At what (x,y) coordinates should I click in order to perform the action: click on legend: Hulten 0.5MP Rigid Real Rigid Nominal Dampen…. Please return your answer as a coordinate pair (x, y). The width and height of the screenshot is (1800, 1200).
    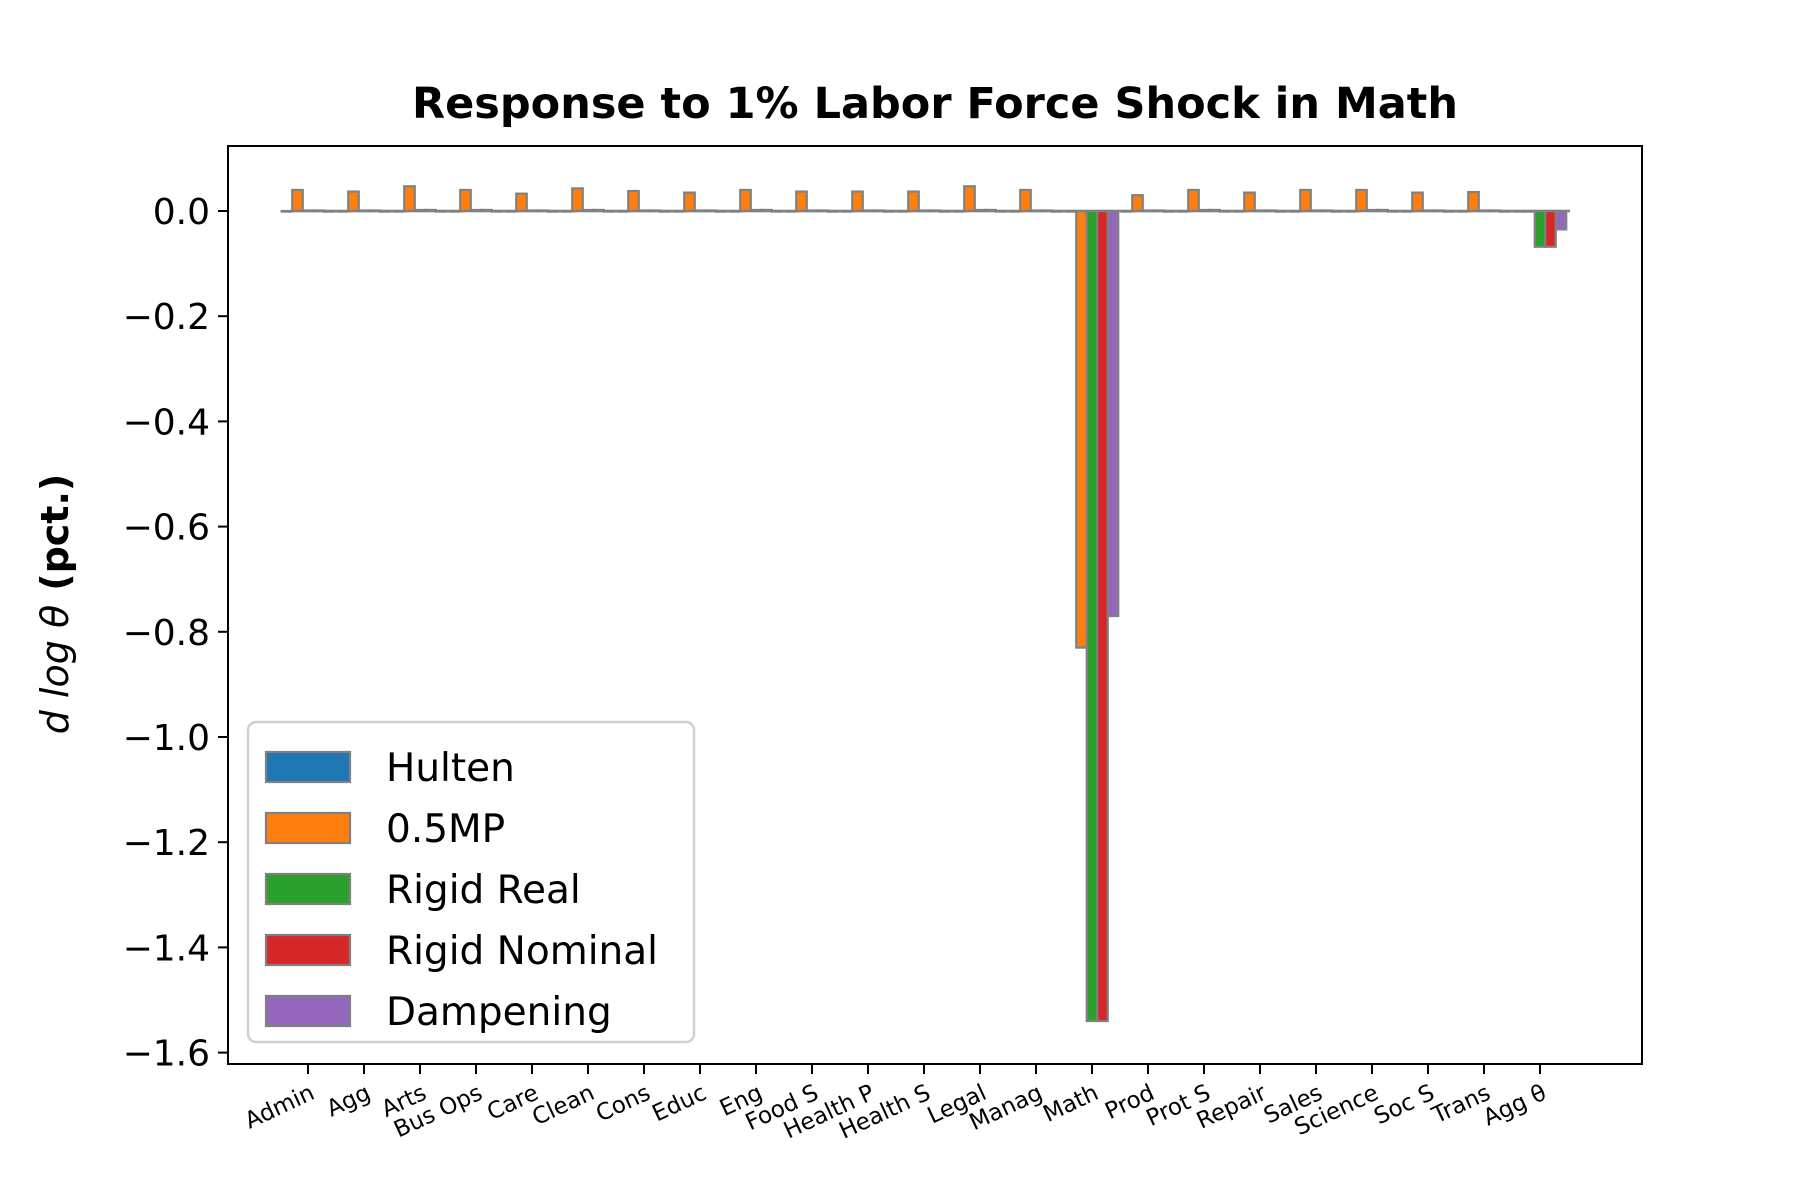
    Looking at the image, I should click on (471, 882).